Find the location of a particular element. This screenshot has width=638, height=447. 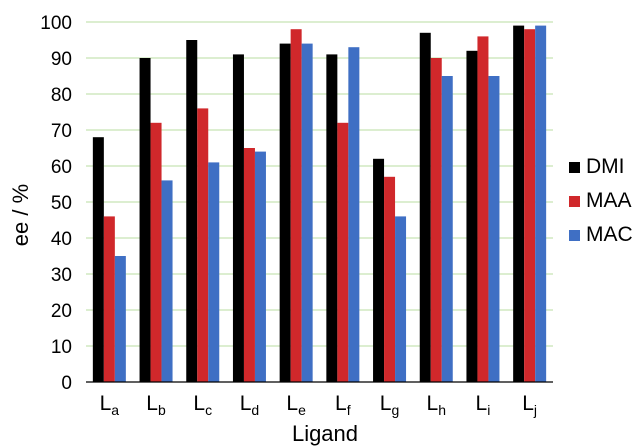

x-tick-subscript: c is located at coordinates (208, 410).